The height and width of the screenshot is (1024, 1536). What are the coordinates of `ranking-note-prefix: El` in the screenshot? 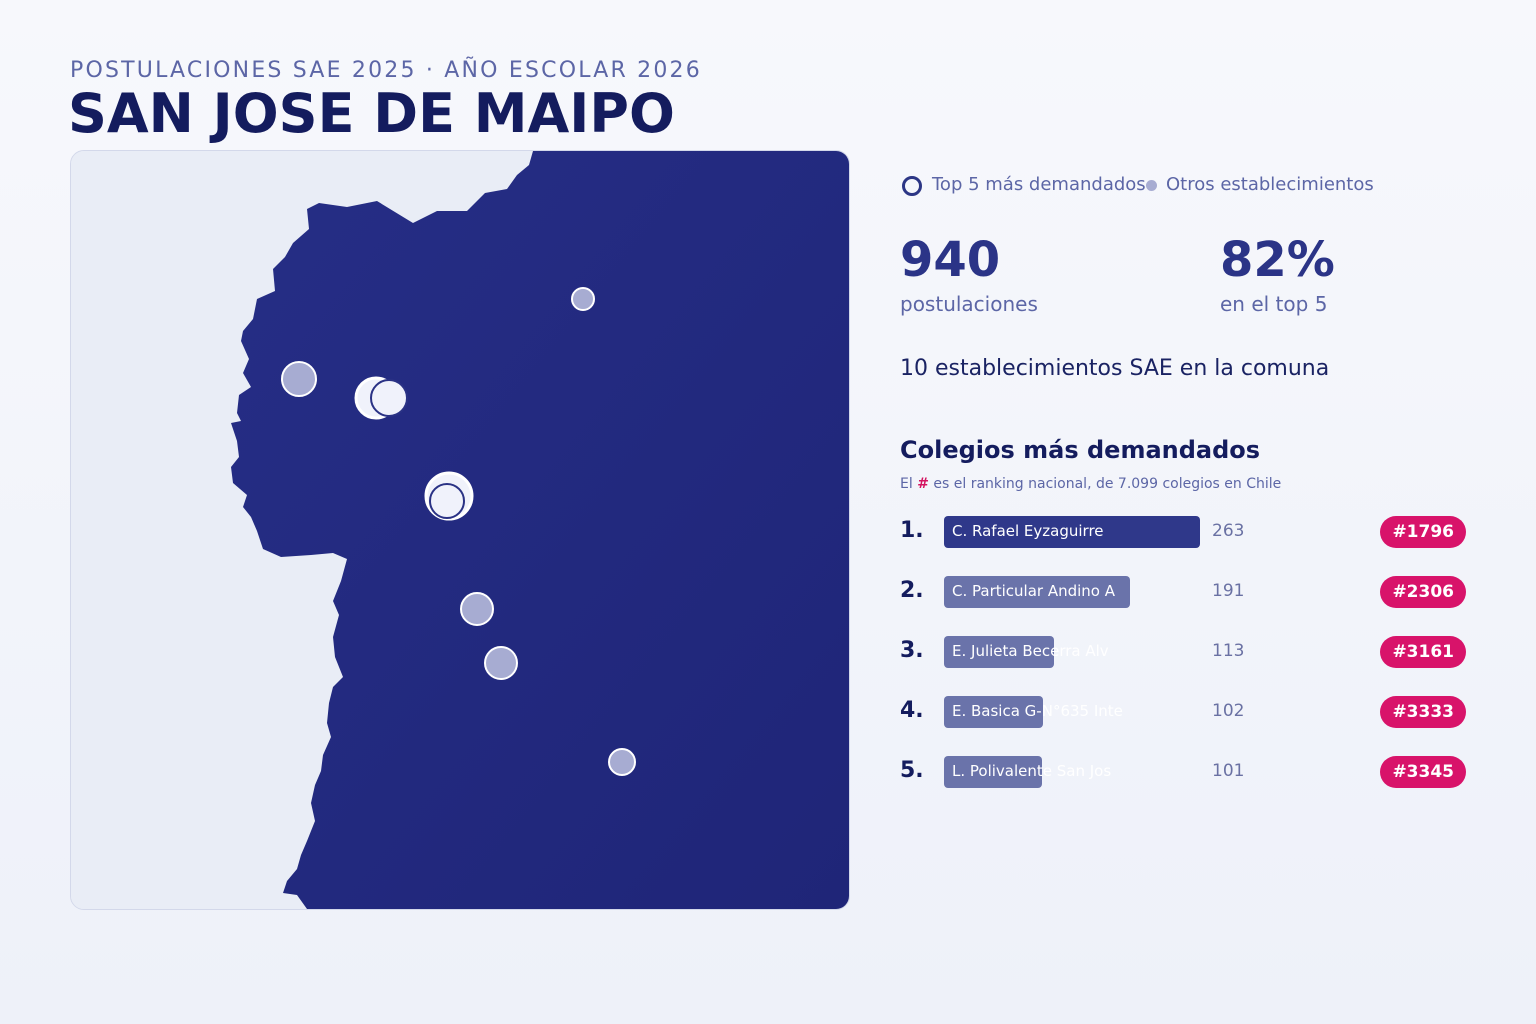 It's located at (906, 484).